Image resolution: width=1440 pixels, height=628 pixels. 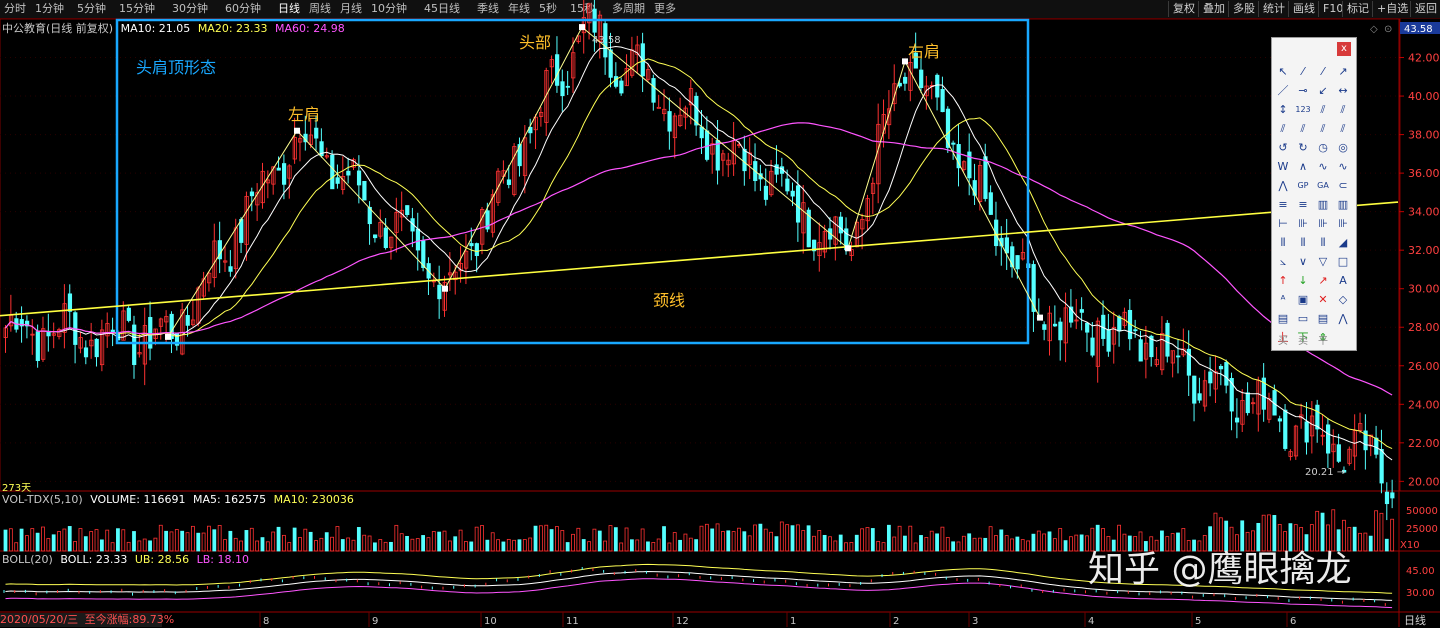 What do you see at coordinates (1343, 185) in the screenshot?
I see `draw-tool-27-icon: ⊂` at bounding box center [1343, 185].